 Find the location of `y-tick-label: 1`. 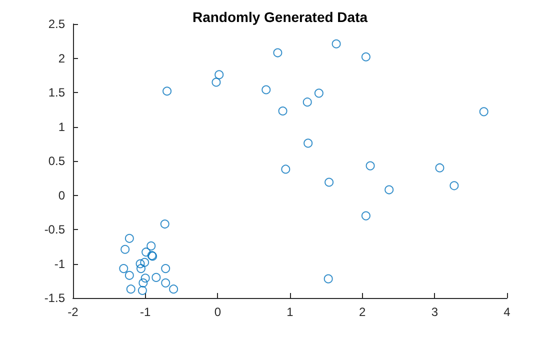

y-tick-label: 1 is located at coordinates (62, 127).